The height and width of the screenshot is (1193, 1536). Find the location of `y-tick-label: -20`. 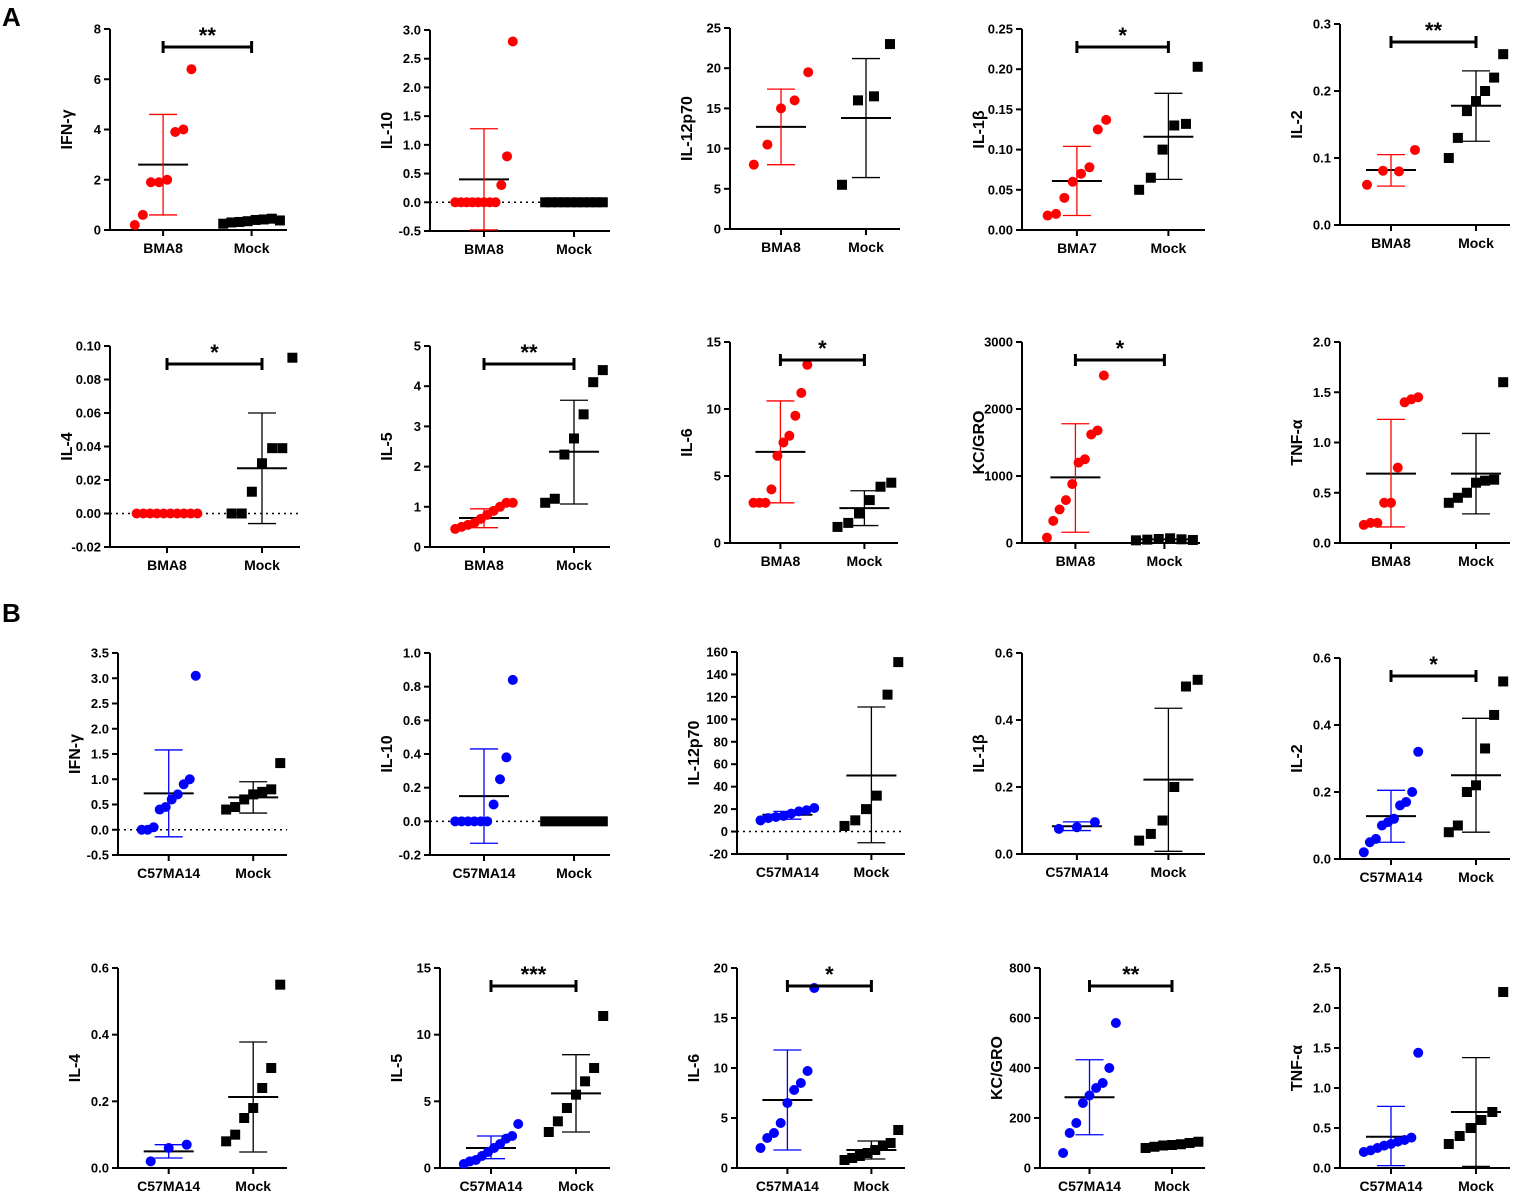

y-tick-label: -20 is located at coordinates (718, 854).